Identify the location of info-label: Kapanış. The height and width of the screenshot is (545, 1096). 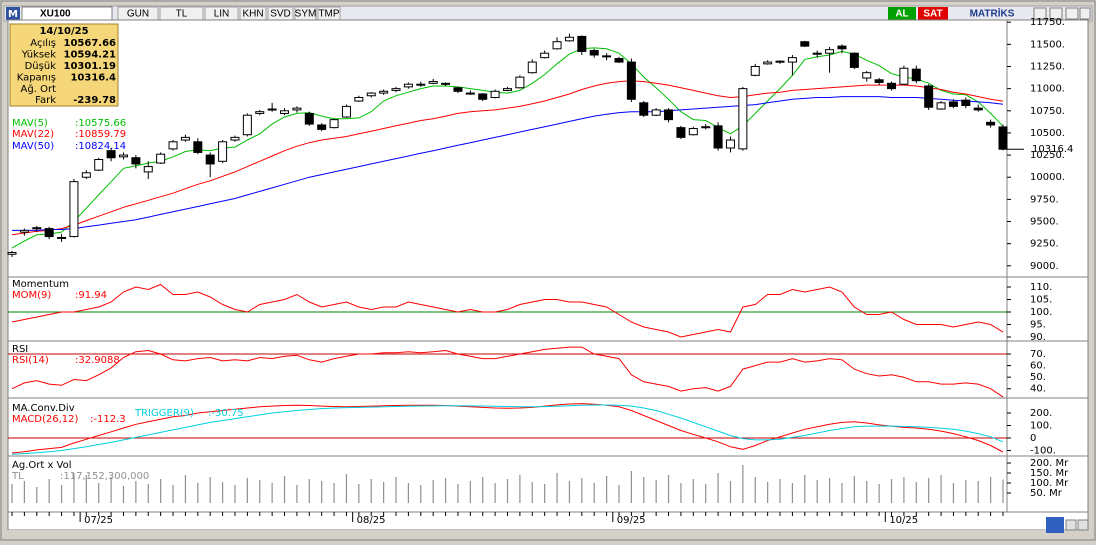
(36, 78).